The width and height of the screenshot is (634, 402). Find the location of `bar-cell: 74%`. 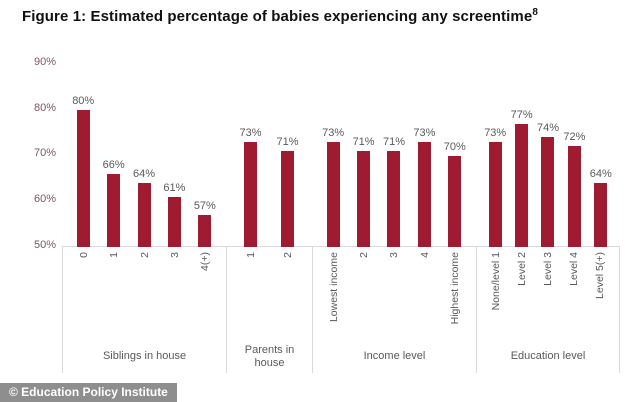

bar-cell: 74% is located at coordinates (548, 184).